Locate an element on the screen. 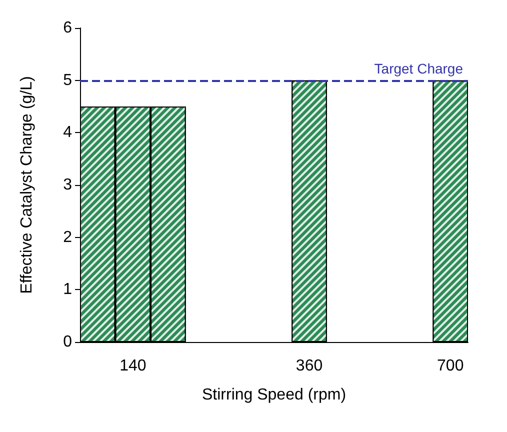 The height and width of the screenshot is (432, 507). y-tick-label: 4 is located at coordinates (67, 133).